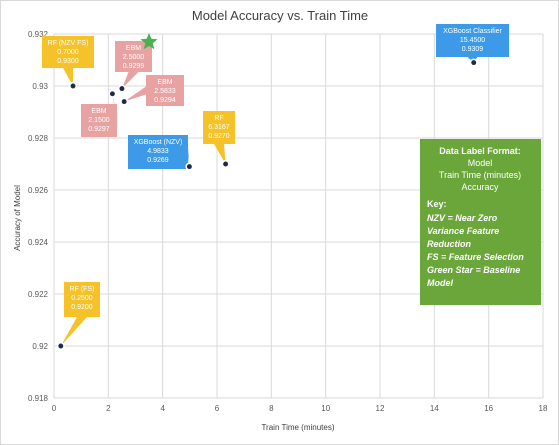 The width and height of the screenshot is (559, 445). I want to click on chart-title: Model Accuracy vs. Train Time, so click(280, 15).